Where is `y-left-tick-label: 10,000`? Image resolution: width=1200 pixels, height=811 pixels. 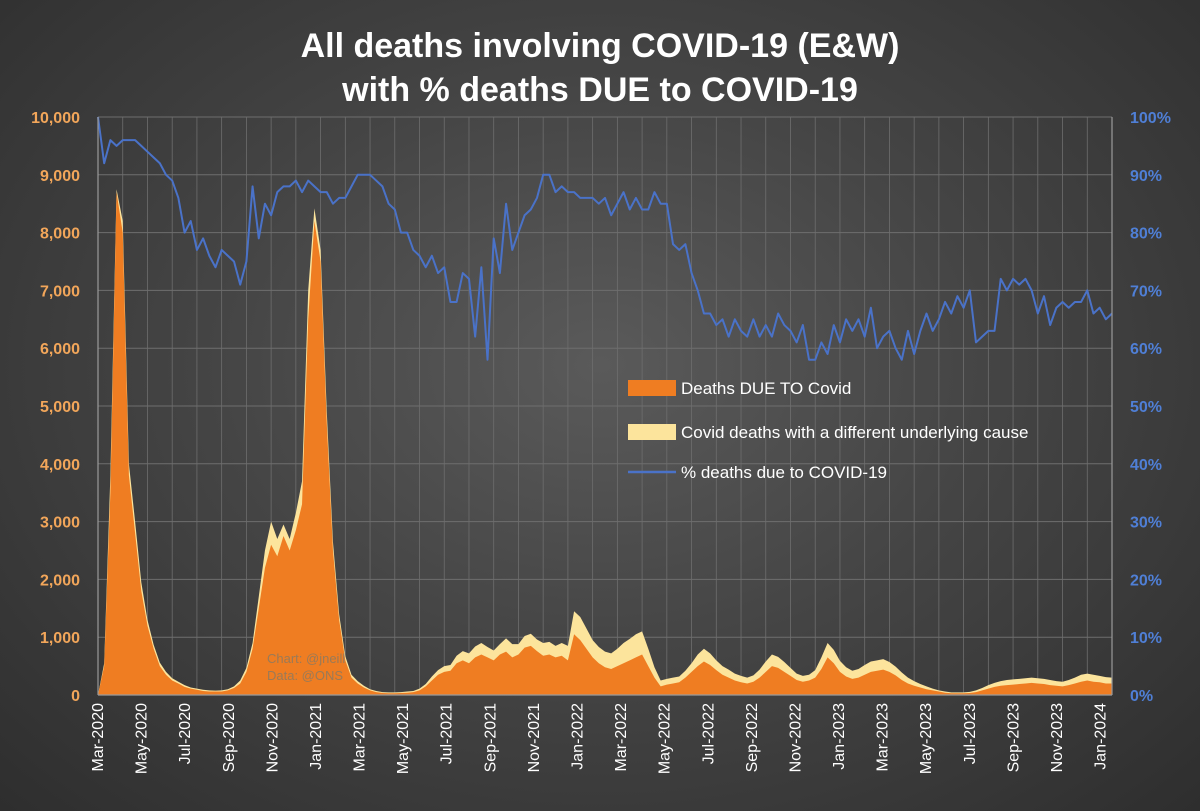
y-left-tick-label: 10,000 is located at coordinates (55, 118).